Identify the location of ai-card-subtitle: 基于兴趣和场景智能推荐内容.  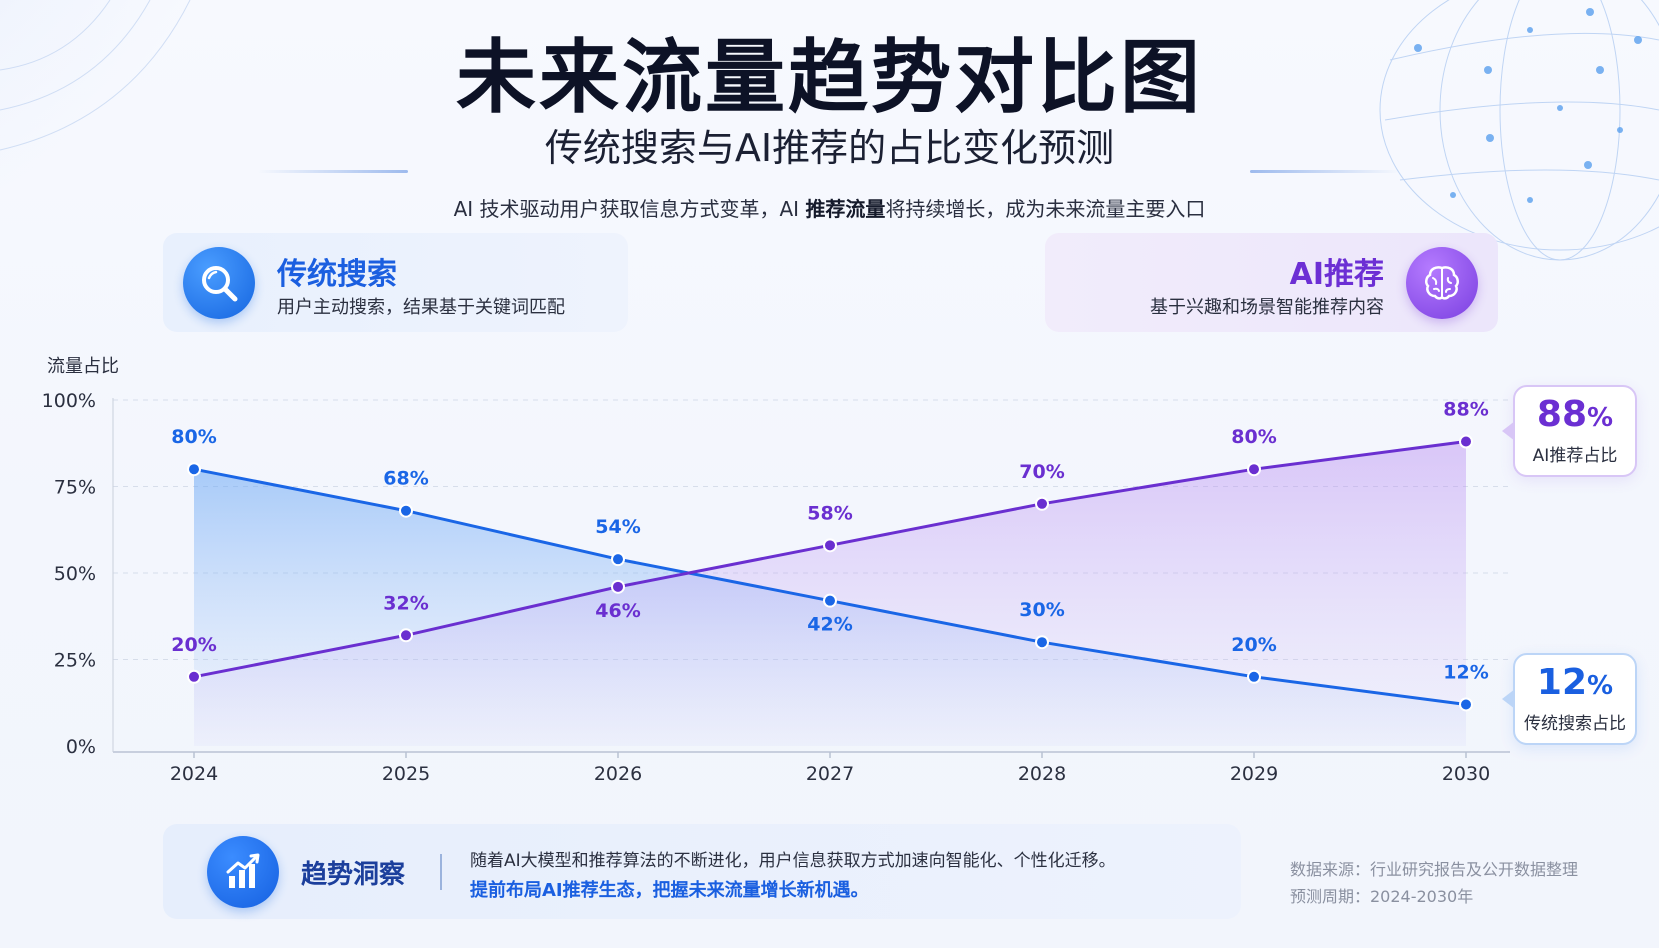
(1267, 307).